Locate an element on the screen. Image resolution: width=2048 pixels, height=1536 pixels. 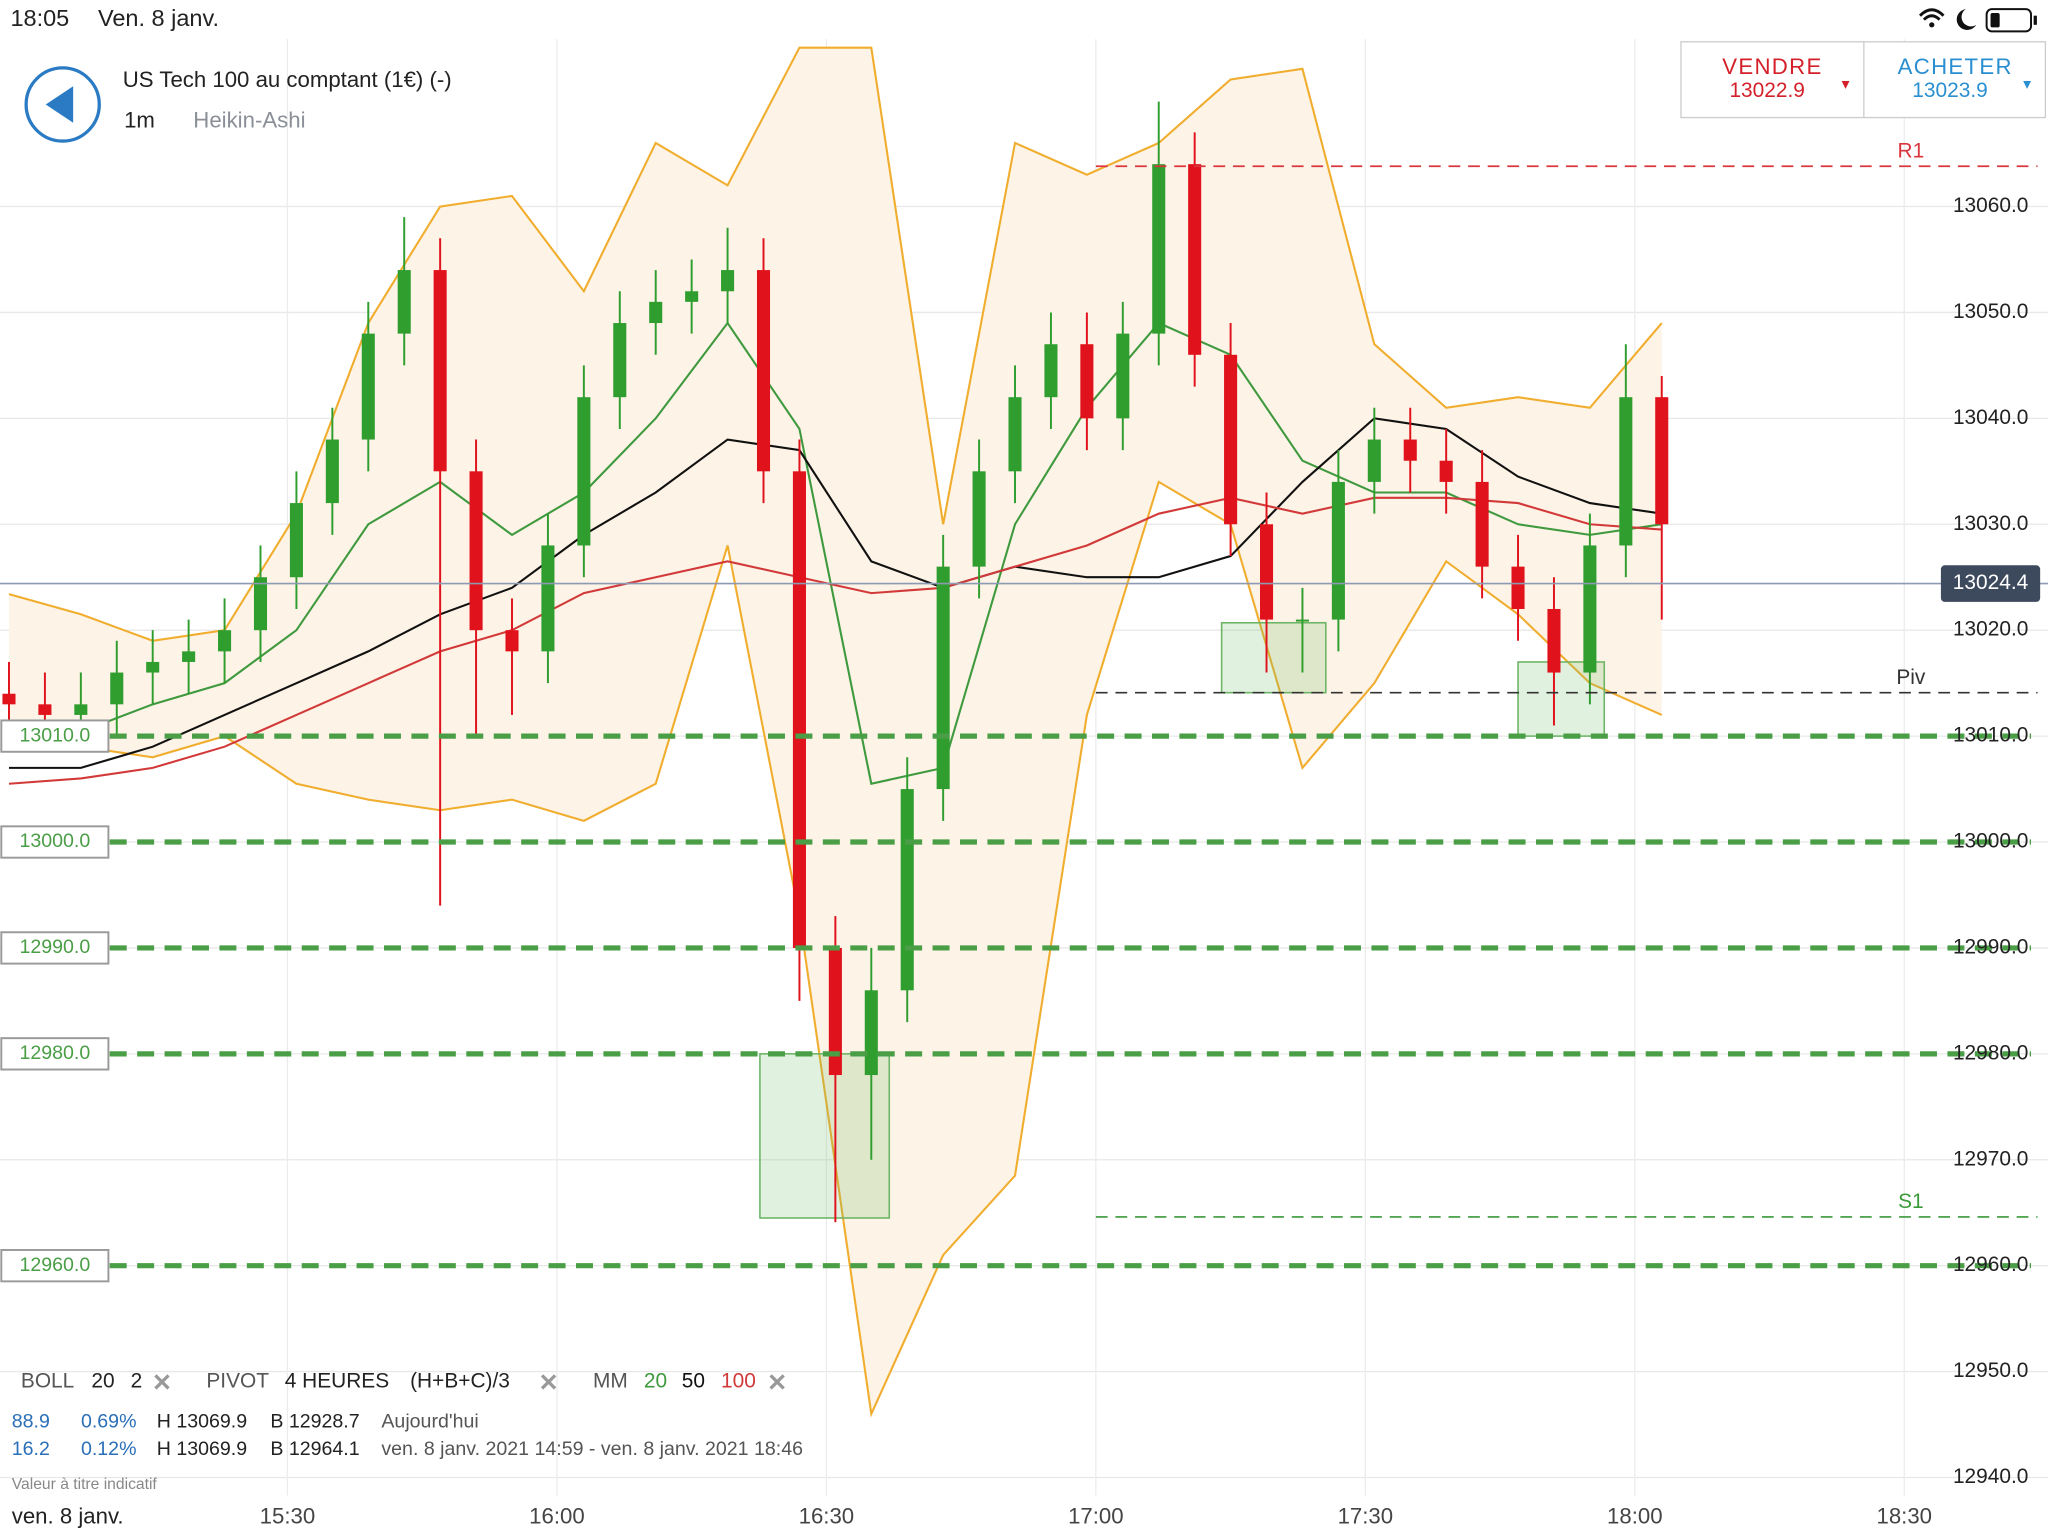
remove-pivot is located at coordinates (548, 1382).